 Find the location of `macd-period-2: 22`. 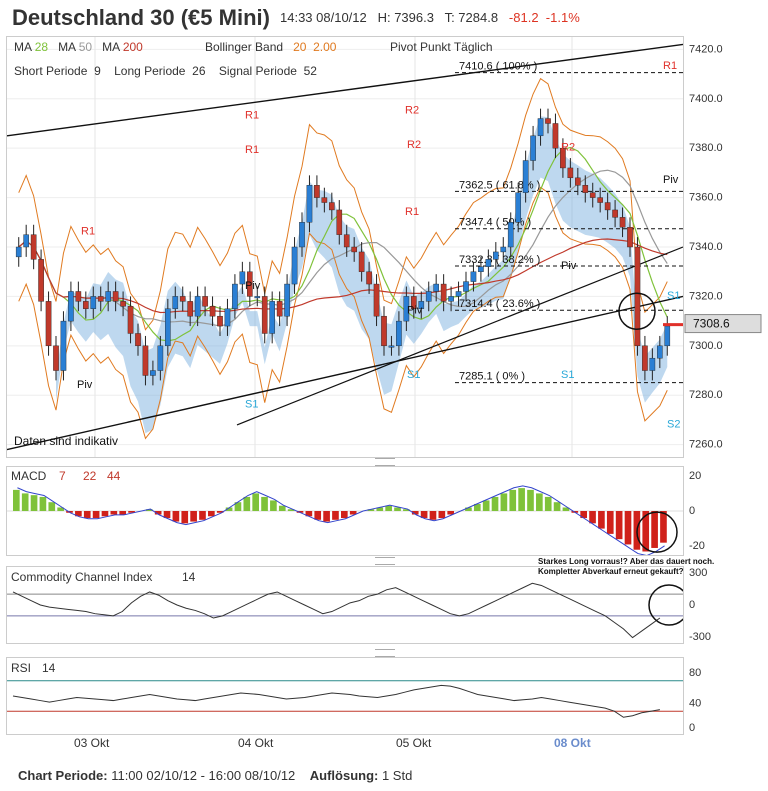

macd-period-2: 22 is located at coordinates (90, 476).